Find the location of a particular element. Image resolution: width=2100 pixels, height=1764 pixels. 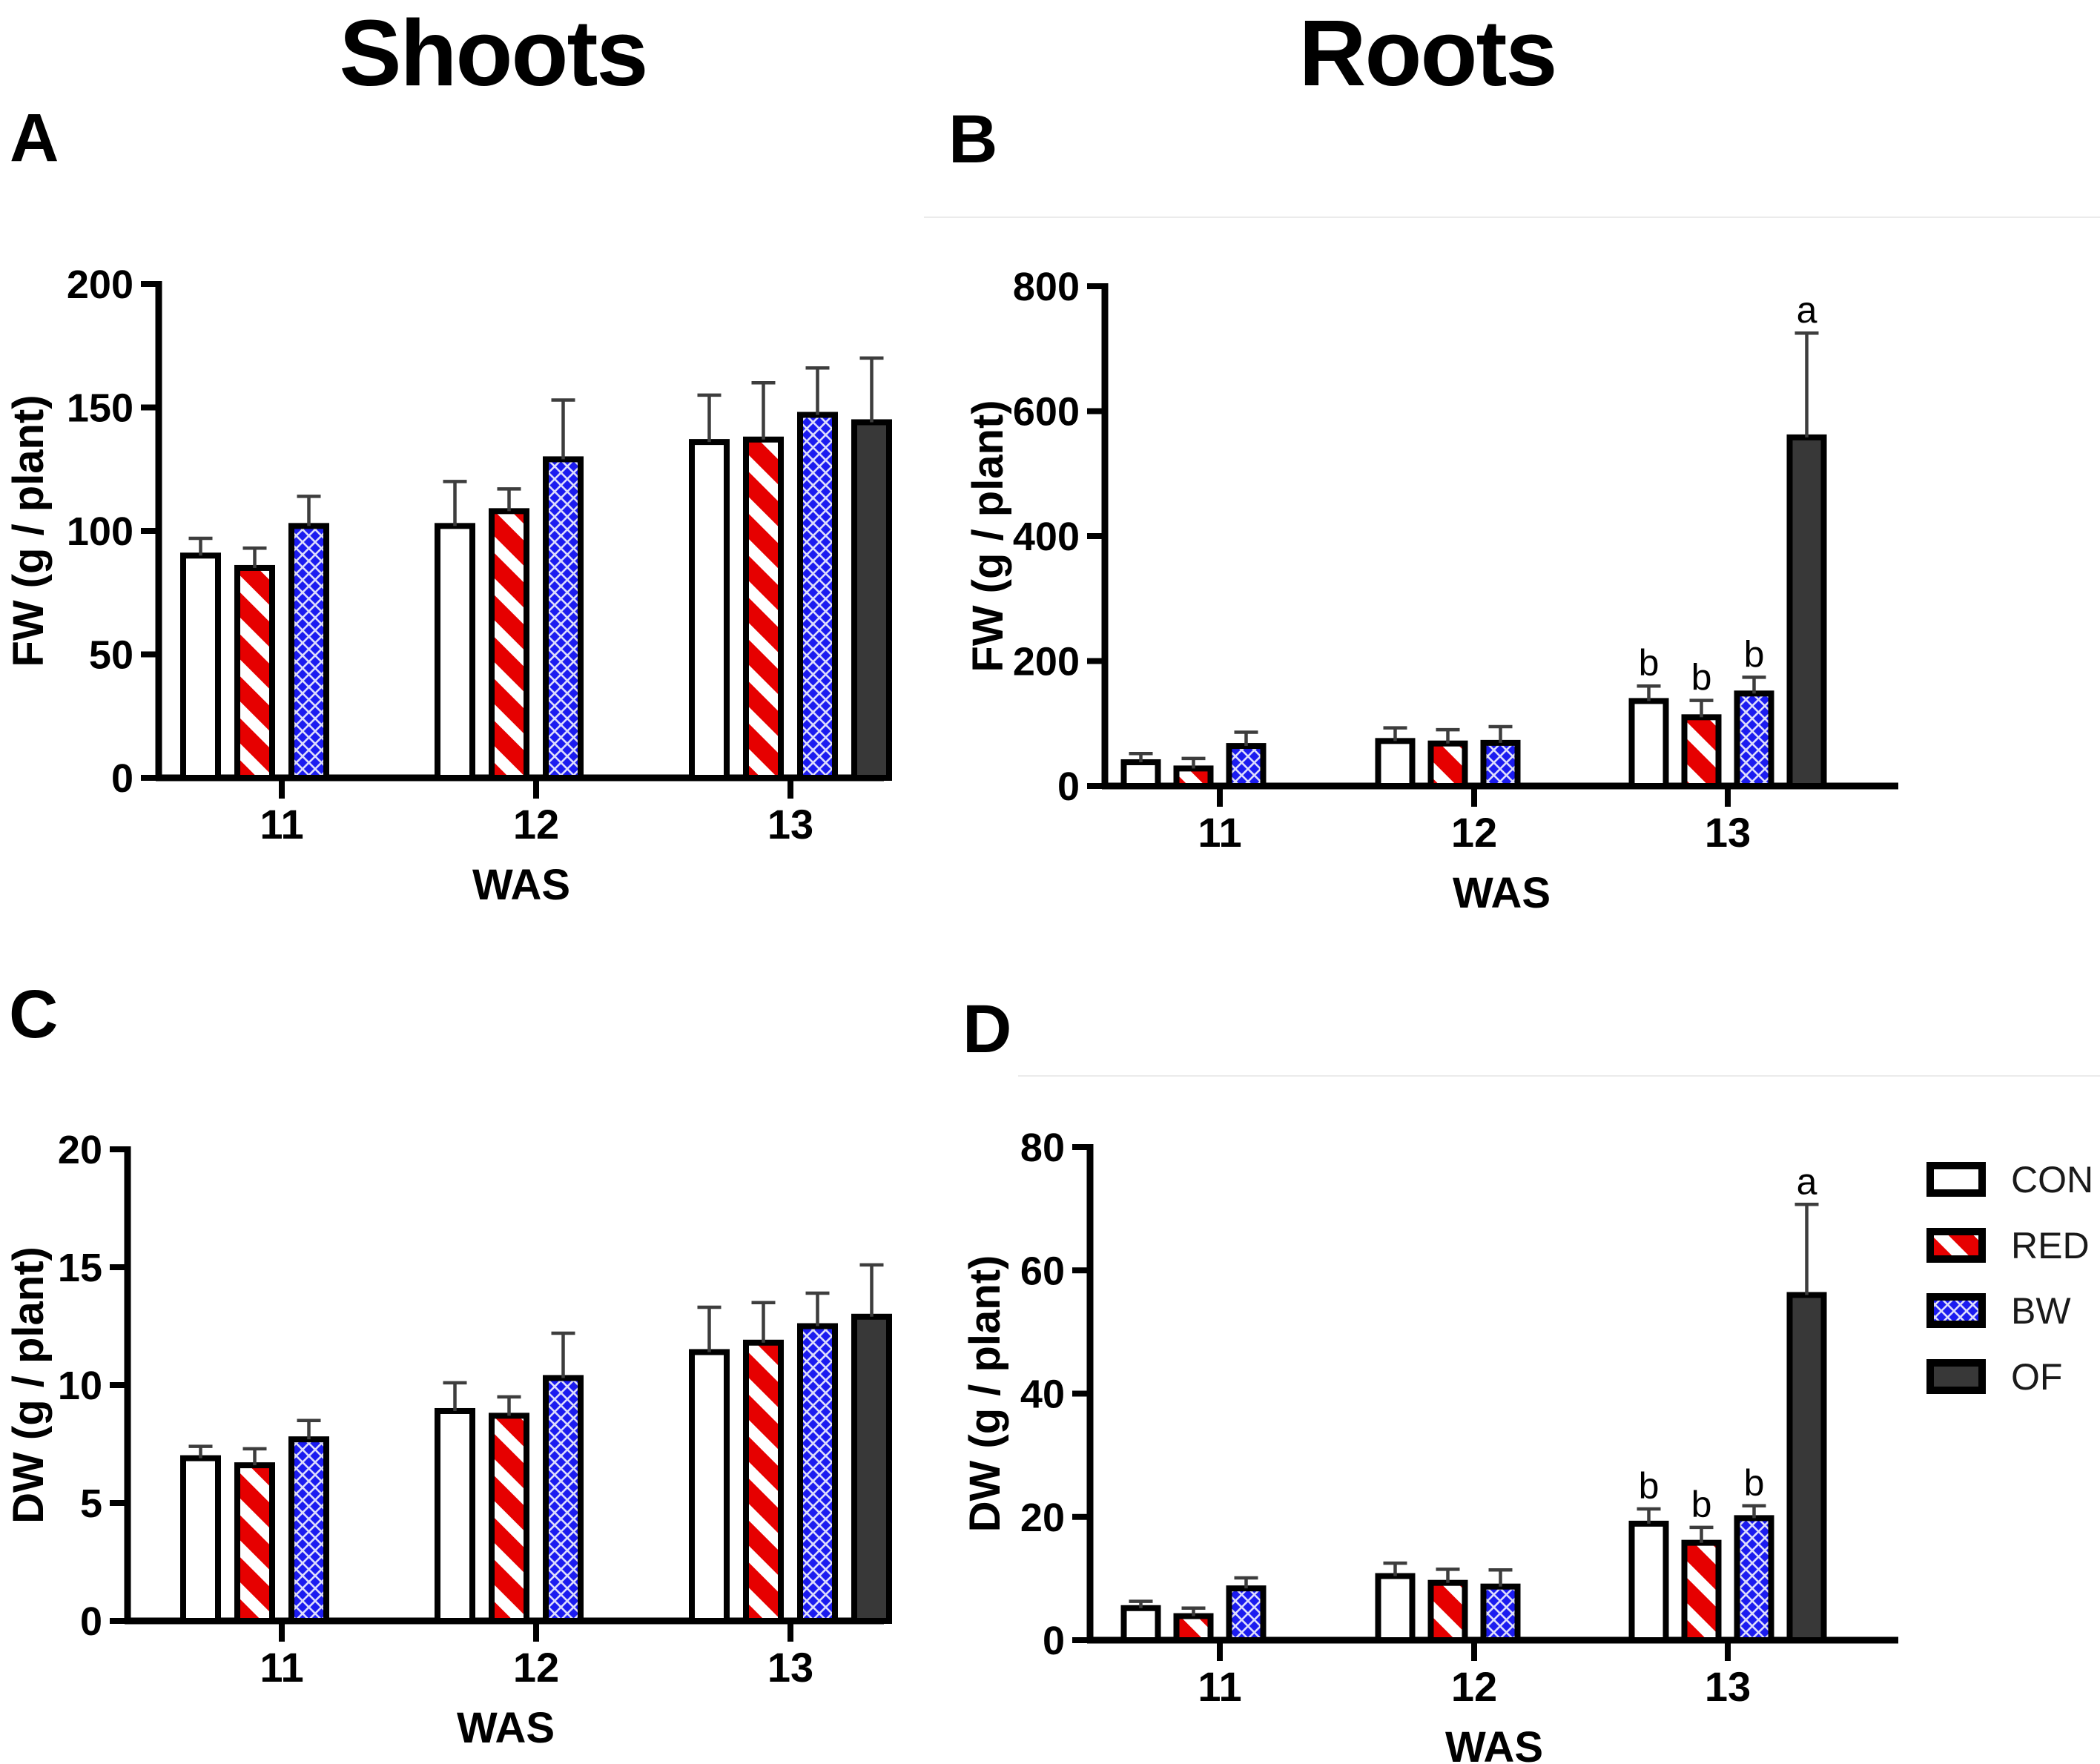

panel-letter-a: A is located at coordinates (34, 138).